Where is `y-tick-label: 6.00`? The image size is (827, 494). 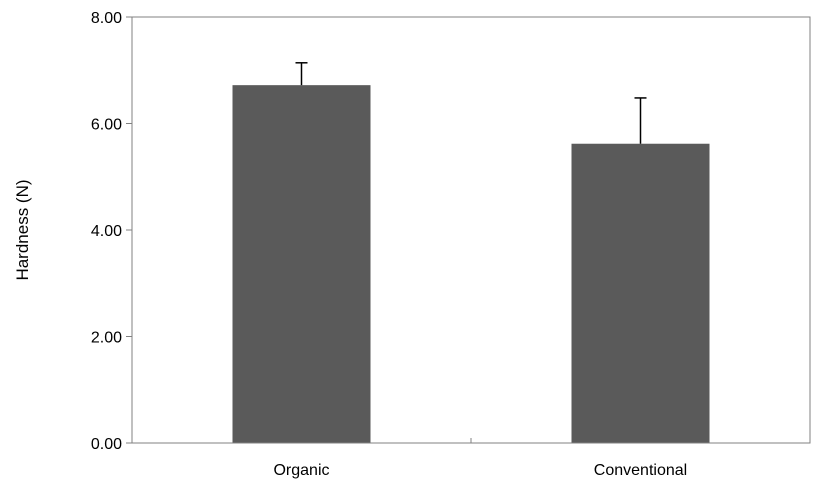 y-tick-label: 6.00 is located at coordinates (106, 125).